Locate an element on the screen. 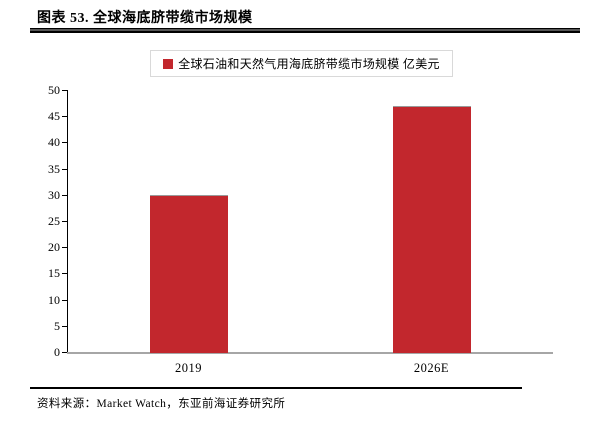 This screenshot has height=422, width=603. y-axis-tick-label: 5 is located at coordinates (57, 325).